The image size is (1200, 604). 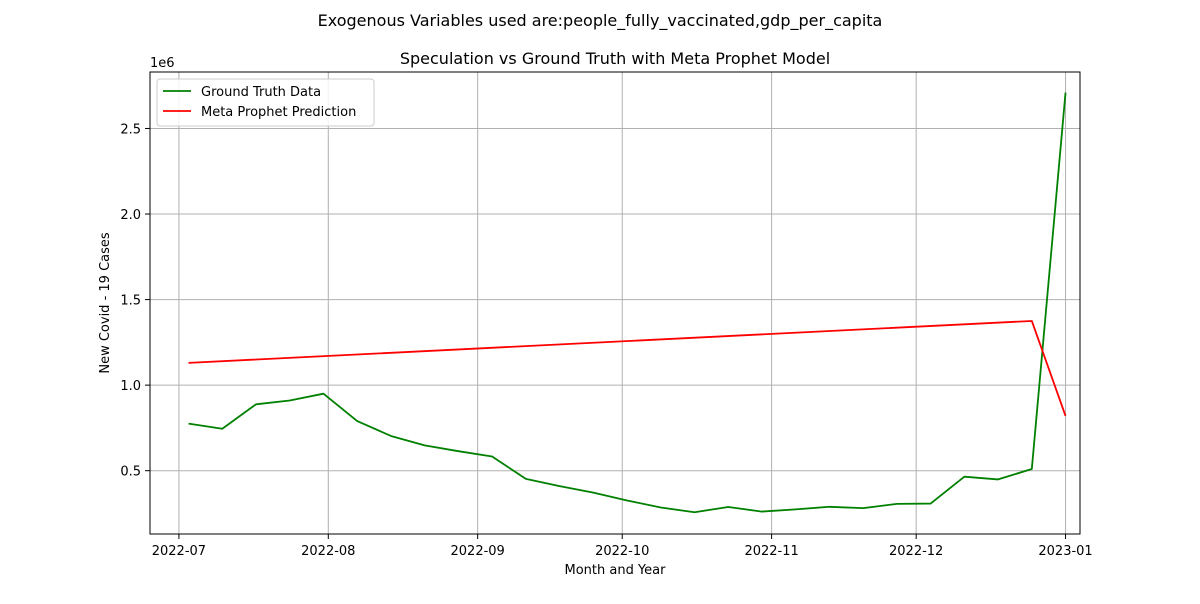 I want to click on legend-box, so click(x=265, y=102).